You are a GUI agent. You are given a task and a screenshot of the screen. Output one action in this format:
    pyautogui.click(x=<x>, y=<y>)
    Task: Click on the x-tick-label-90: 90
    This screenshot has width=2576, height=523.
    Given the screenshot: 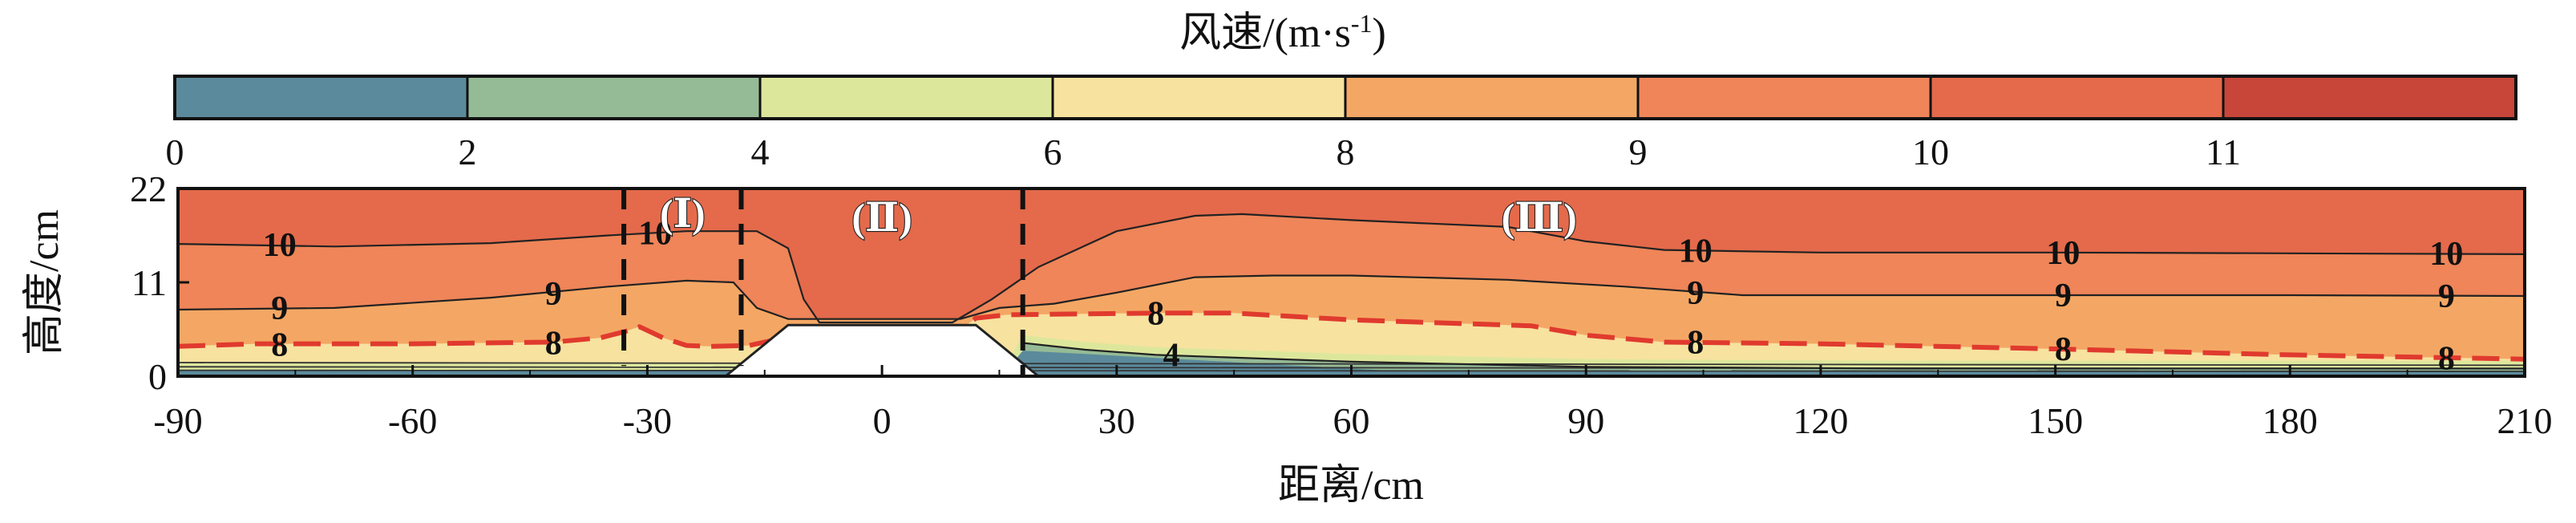 What is the action you would take?
    pyautogui.click(x=1585, y=420)
    